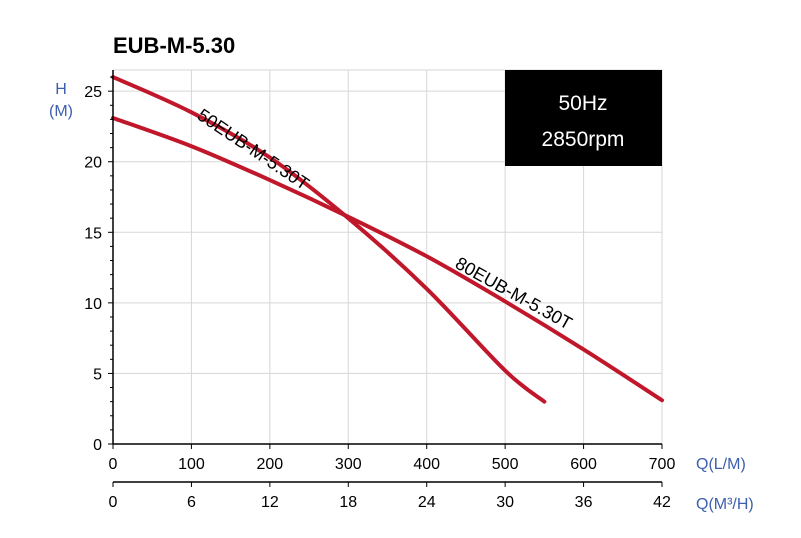  Describe the element at coordinates (270, 464) in the screenshot. I see `x-tick-label-primary: 200` at that location.